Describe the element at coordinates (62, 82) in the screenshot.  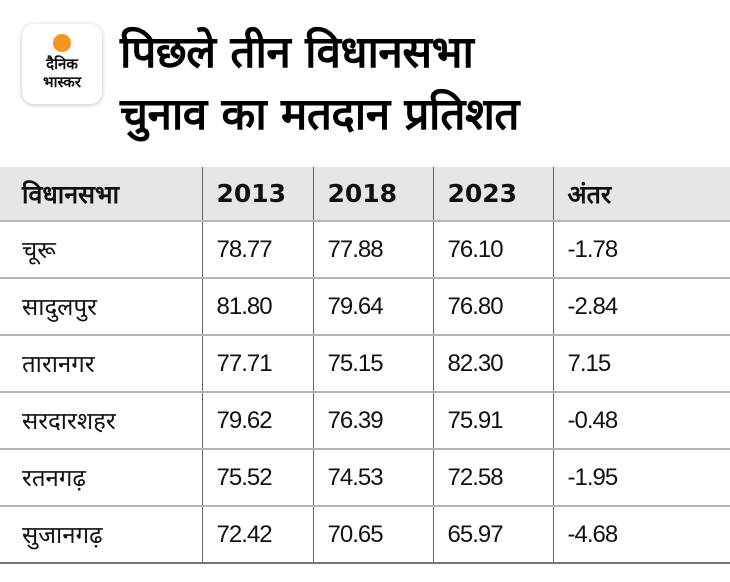
I see `logo-text-line2: भास्कर` at that location.